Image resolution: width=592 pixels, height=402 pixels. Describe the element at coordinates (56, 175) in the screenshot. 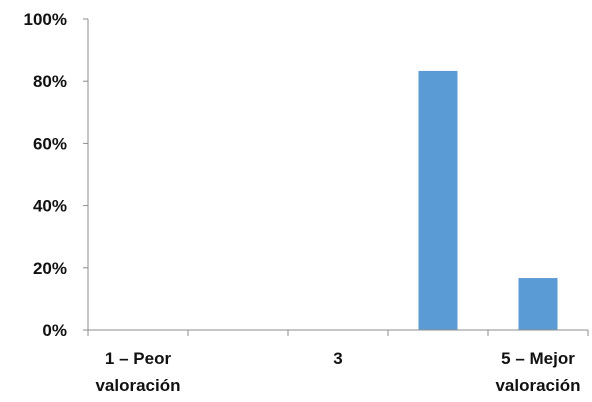

I see `y-axis-ticks: 0% 20% 40% 60% 80% 100%` at that location.